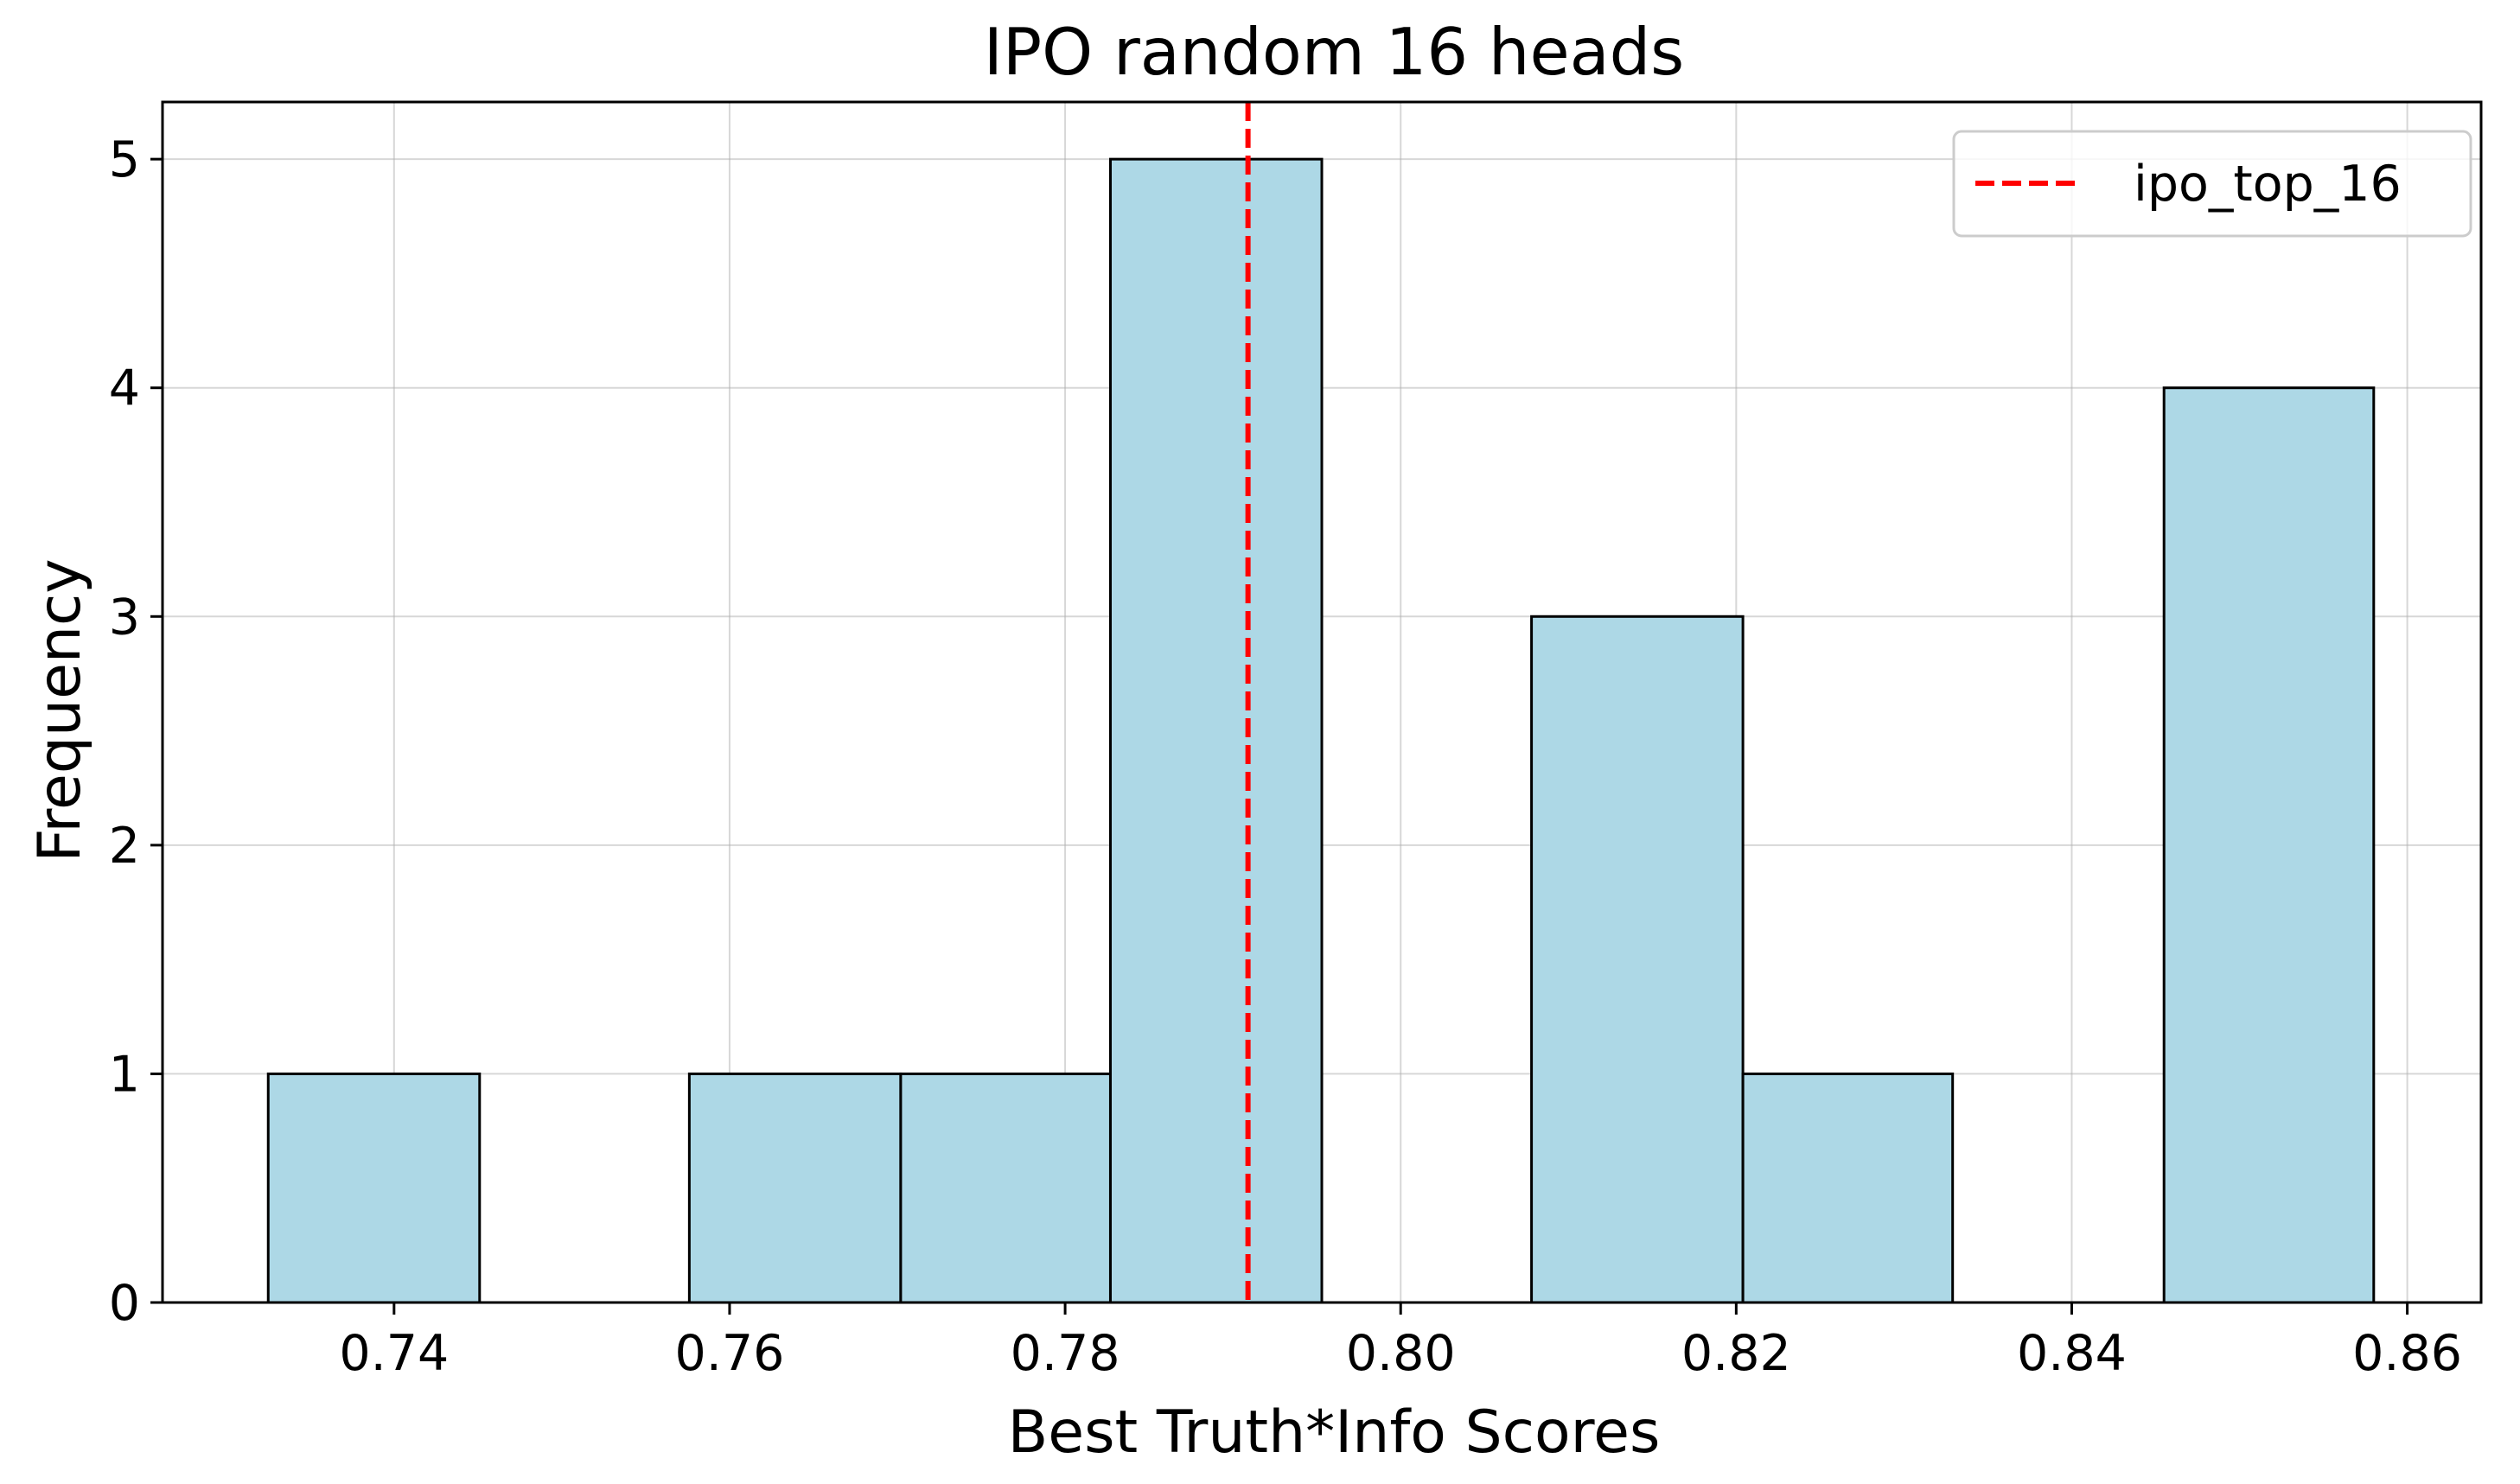 This screenshot has width=2520, height=1484. Describe the element at coordinates (1736, 1354) in the screenshot. I see `x-tick-label: 0.82` at that location.